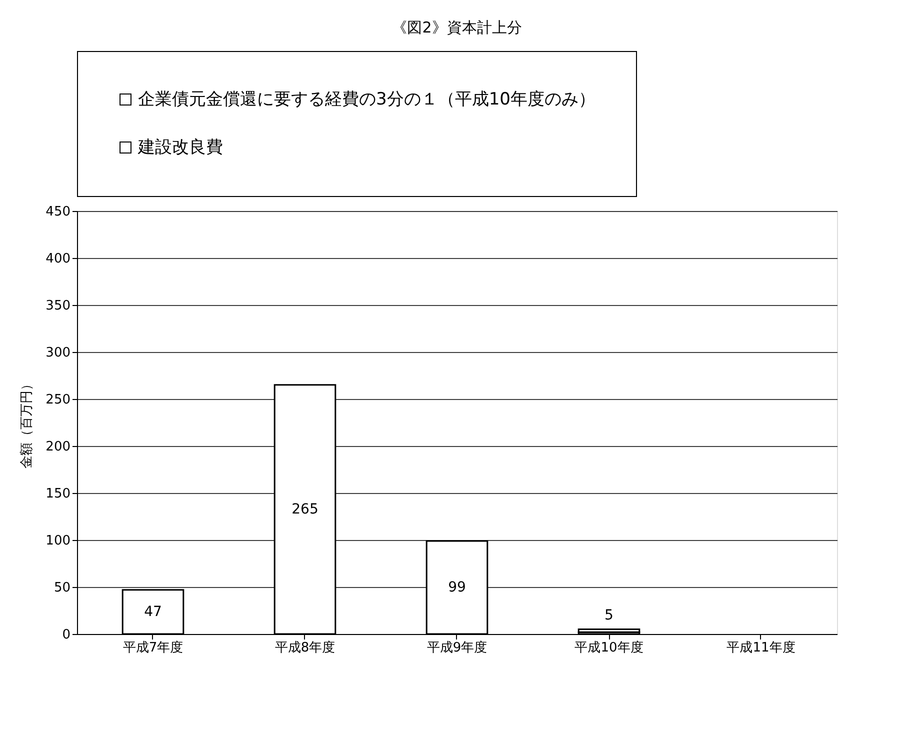 The width and height of the screenshot is (899, 746). Describe the element at coordinates (27, 423) in the screenshot. I see `y-axis-title: 金額（百万円）` at that location.